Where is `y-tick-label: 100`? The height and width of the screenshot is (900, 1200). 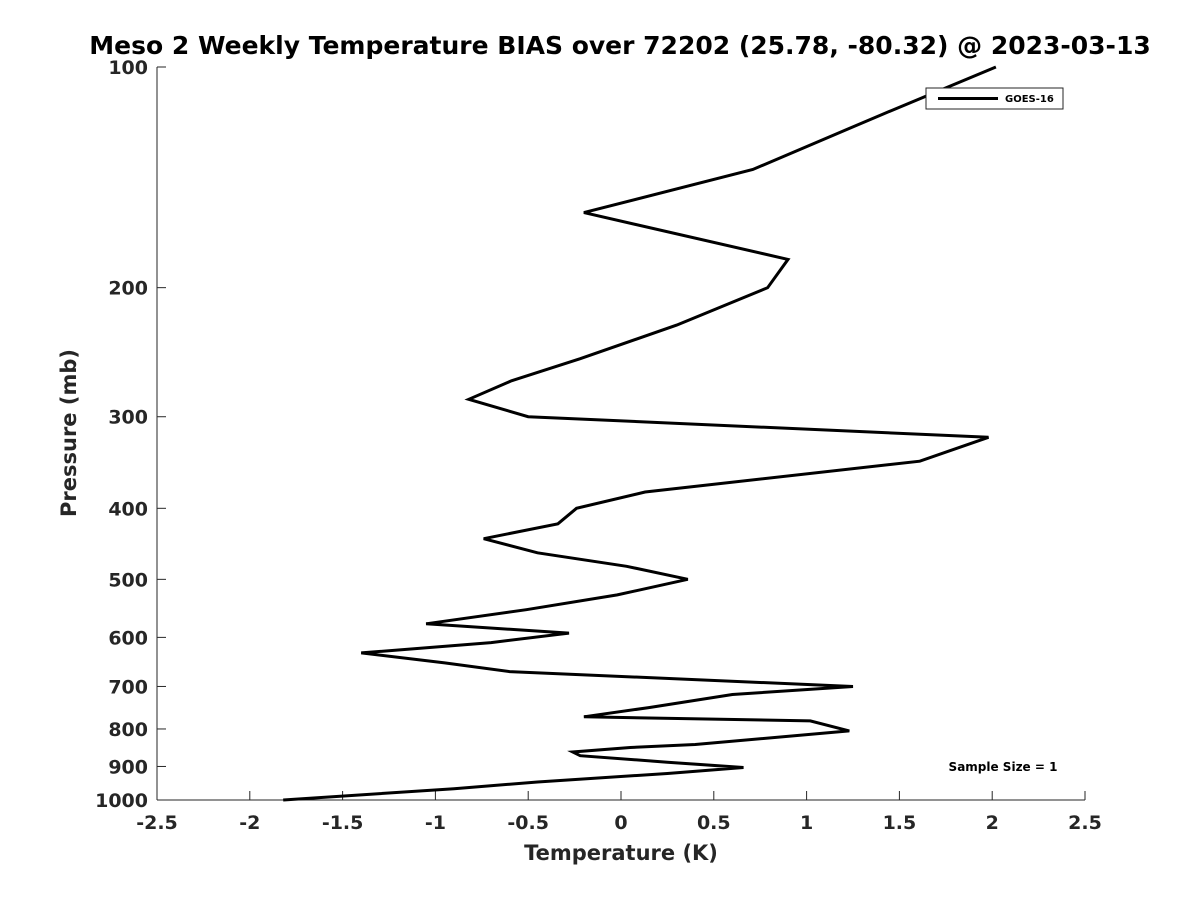 y-tick-label: 100 is located at coordinates (128, 68).